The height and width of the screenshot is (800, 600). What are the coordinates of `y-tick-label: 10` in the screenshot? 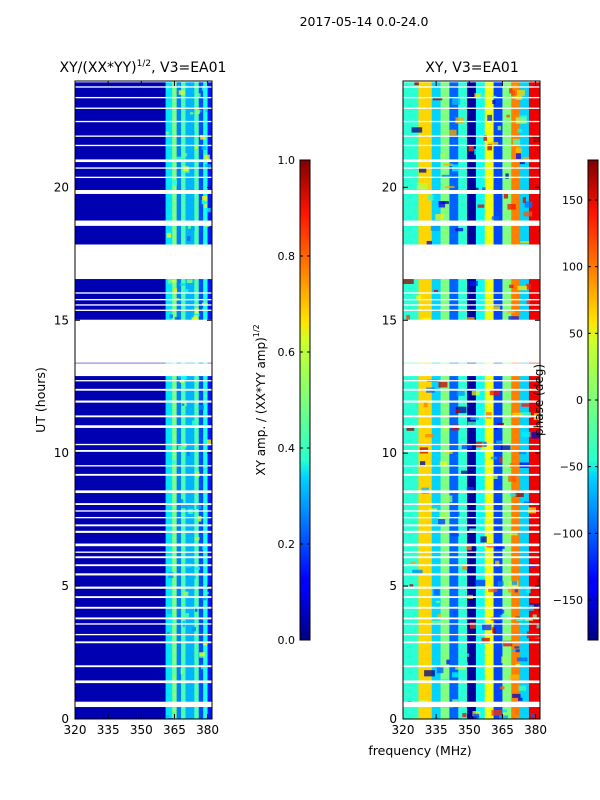 It's located at (389, 453).